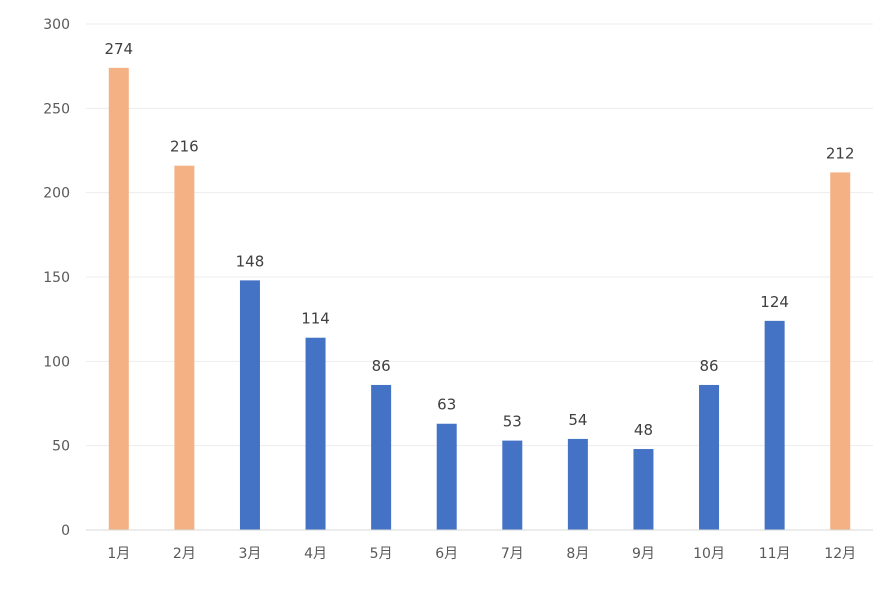  What do you see at coordinates (56, 109) in the screenshot?
I see `y-tick-label: 250` at bounding box center [56, 109].